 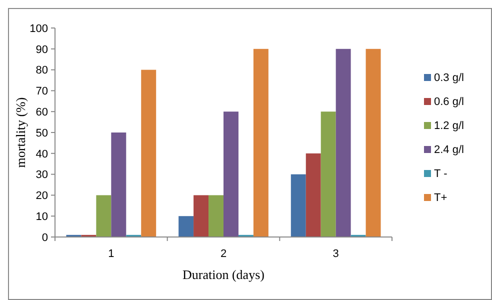 What do you see at coordinates (42, 216) in the screenshot?
I see `y-tick-label: 10` at bounding box center [42, 216].